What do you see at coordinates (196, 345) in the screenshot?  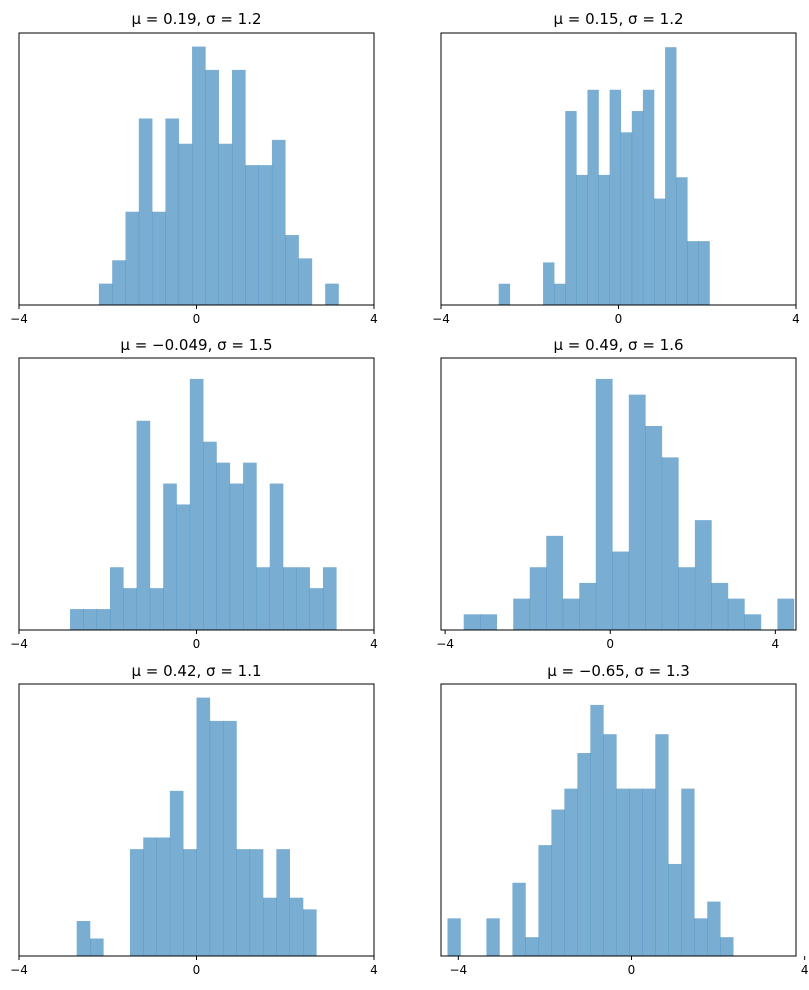 I see `histogram-title: μ = −0.049, σ = 1.5` at bounding box center [196, 345].